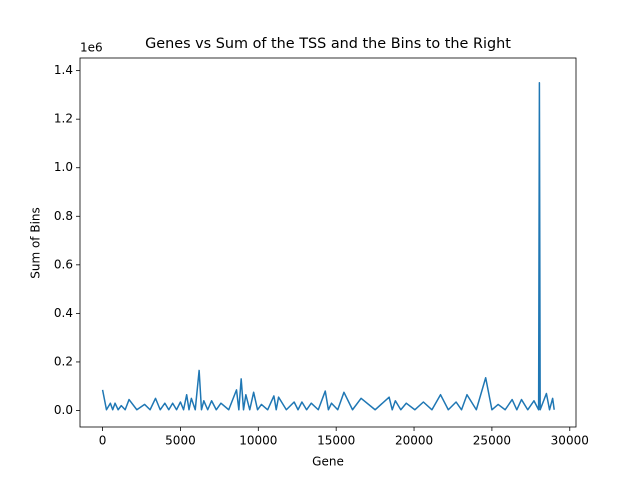  Describe the element at coordinates (414, 441) in the screenshot. I see `x-tick-label: 20000` at that location.